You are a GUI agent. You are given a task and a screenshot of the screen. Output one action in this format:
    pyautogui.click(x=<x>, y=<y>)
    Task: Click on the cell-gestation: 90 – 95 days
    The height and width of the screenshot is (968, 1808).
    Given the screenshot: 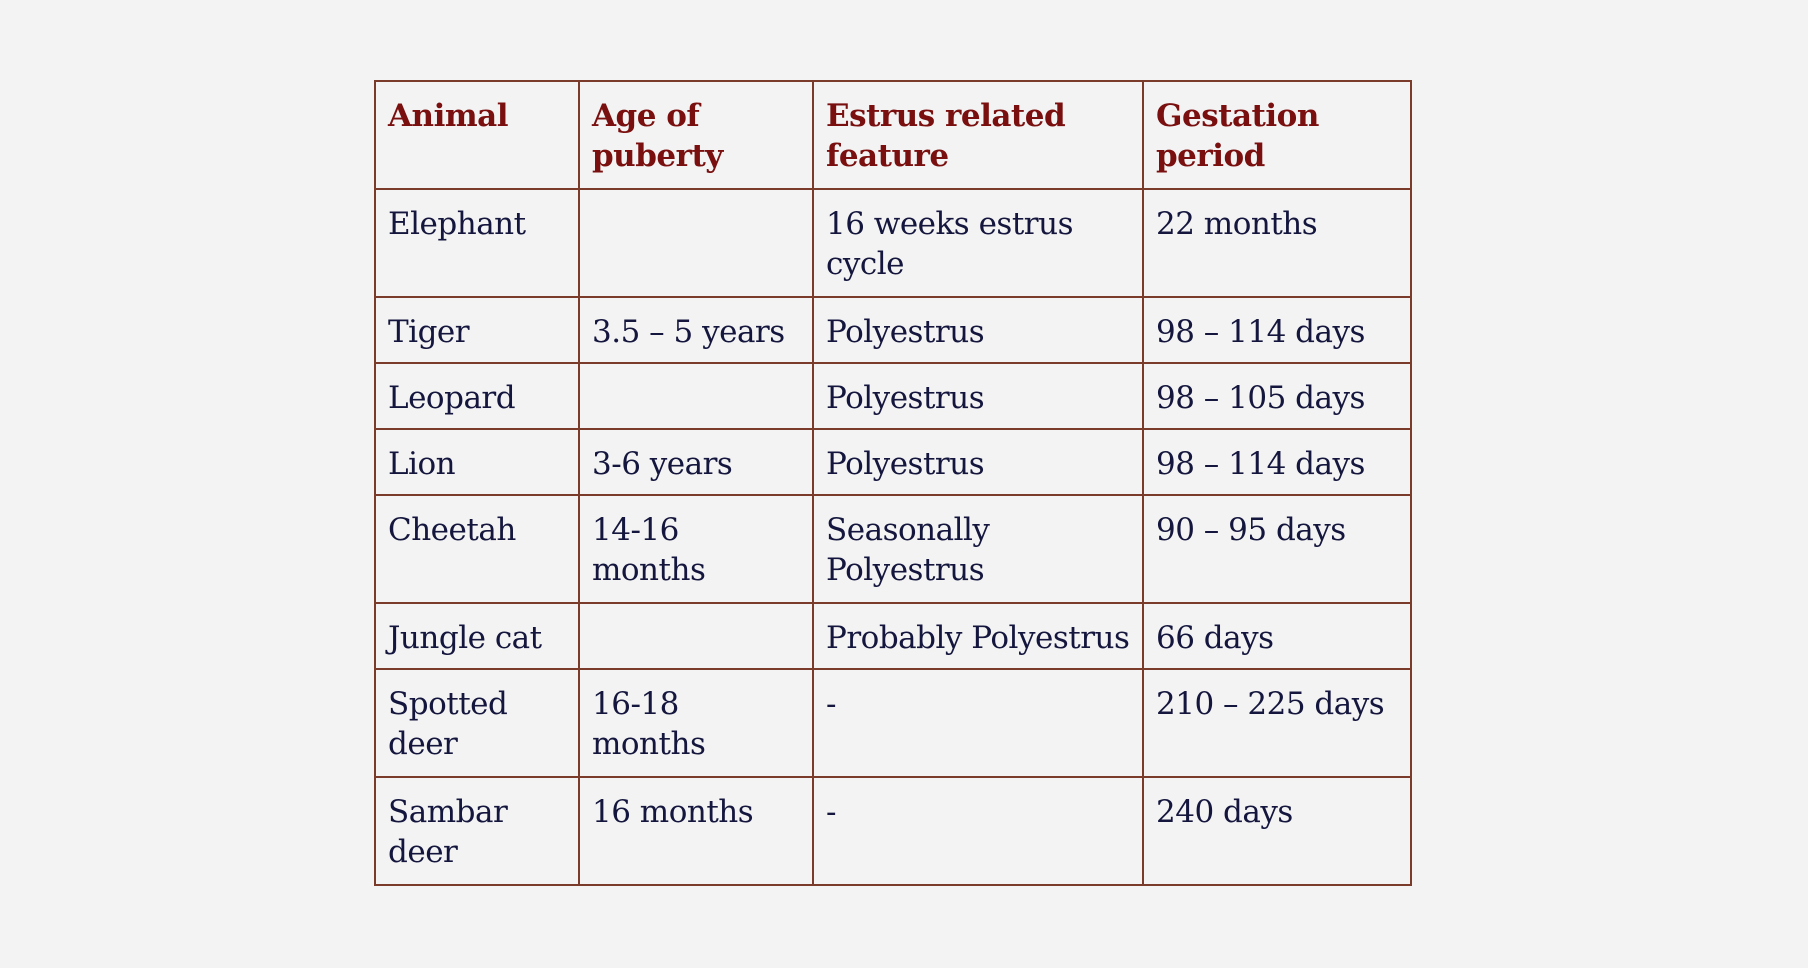 What is the action you would take?
    pyautogui.click(x=1277, y=549)
    